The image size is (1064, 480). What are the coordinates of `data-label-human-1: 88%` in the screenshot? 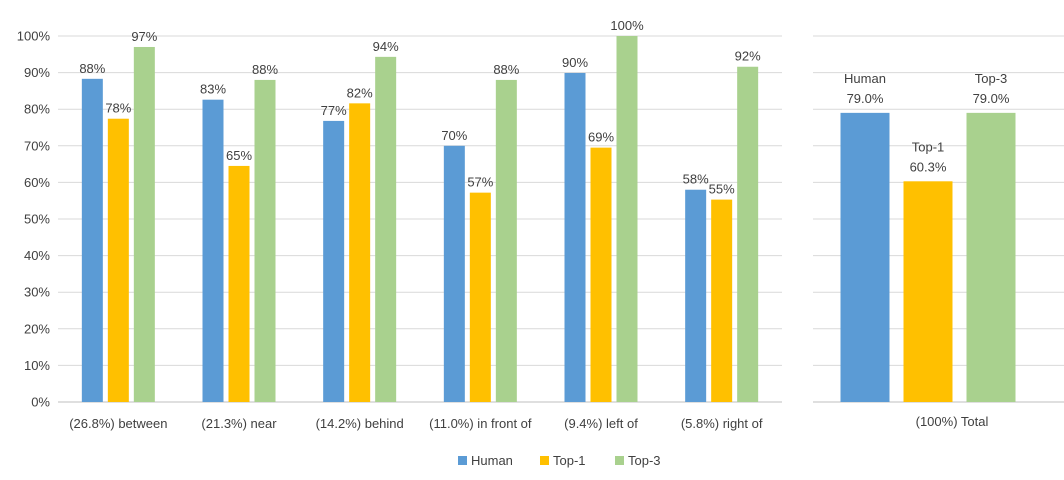 It's located at (92, 68).